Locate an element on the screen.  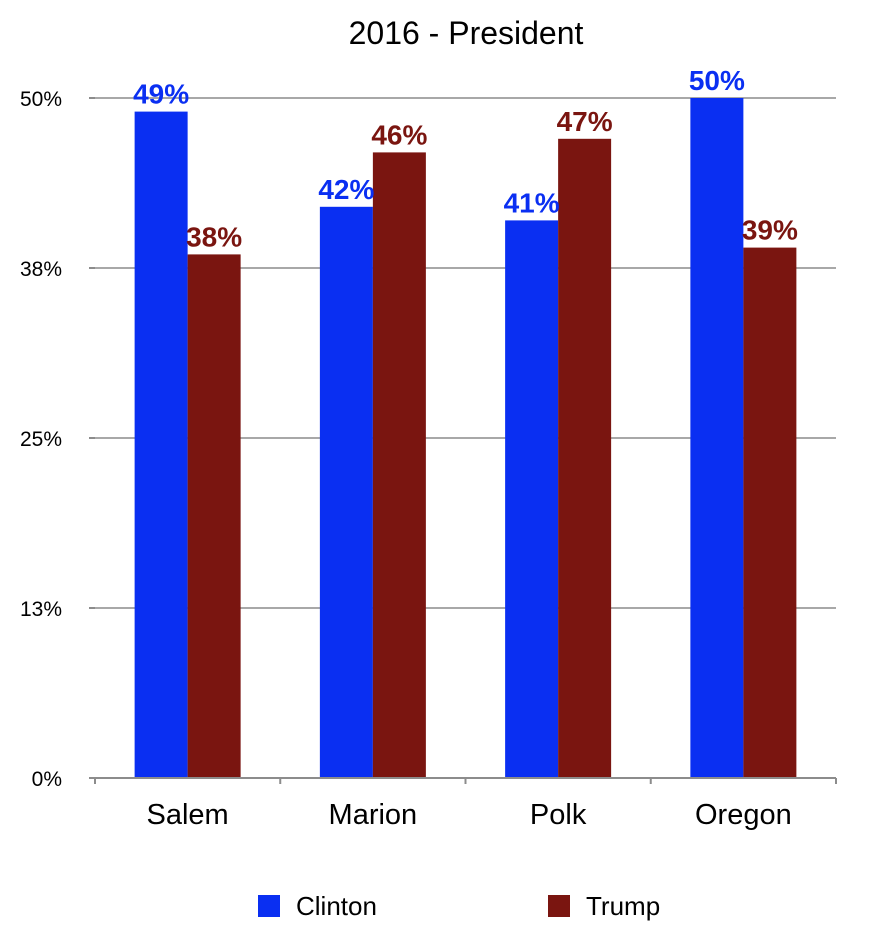
data-labels: 49% 38% 42% 46% 41% 47% 50% 39% is located at coordinates (465, 158).